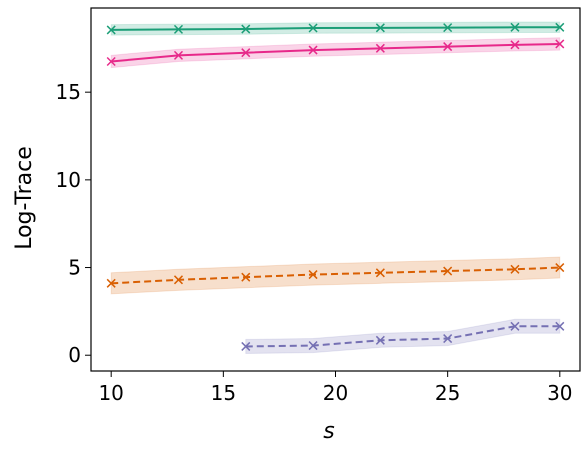  I want to click on series-2-band, so click(335, 53).